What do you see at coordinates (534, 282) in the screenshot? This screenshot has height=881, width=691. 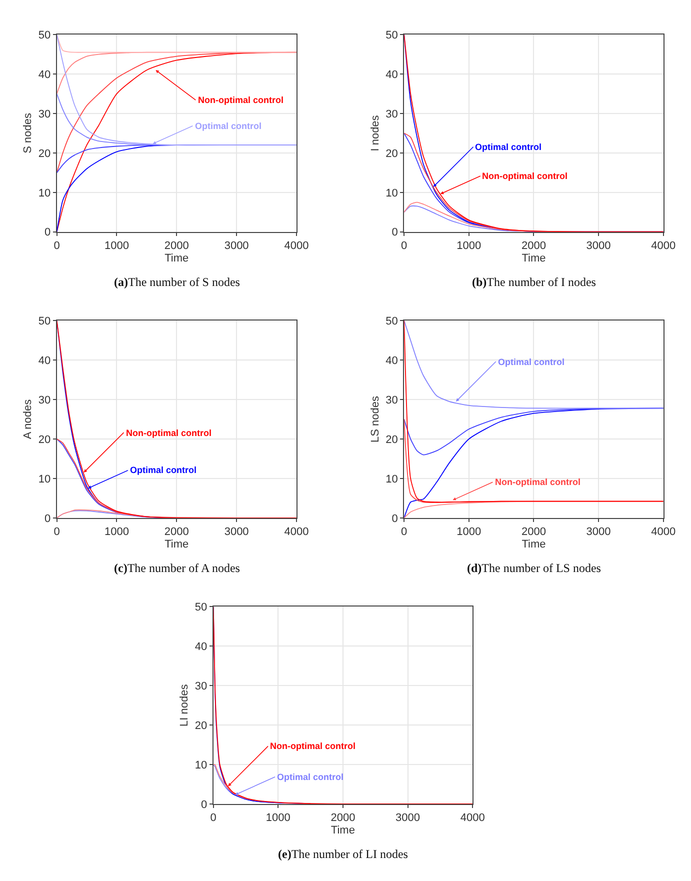 I see `text: (b)The number of I nodes` at bounding box center [534, 282].